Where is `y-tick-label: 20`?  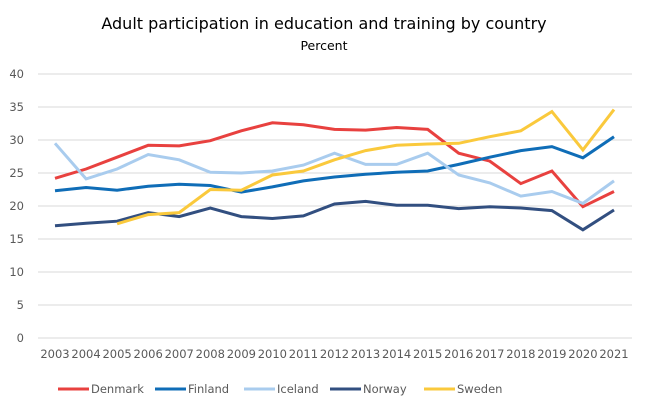 y-tick-label: 20 is located at coordinates (16, 206).